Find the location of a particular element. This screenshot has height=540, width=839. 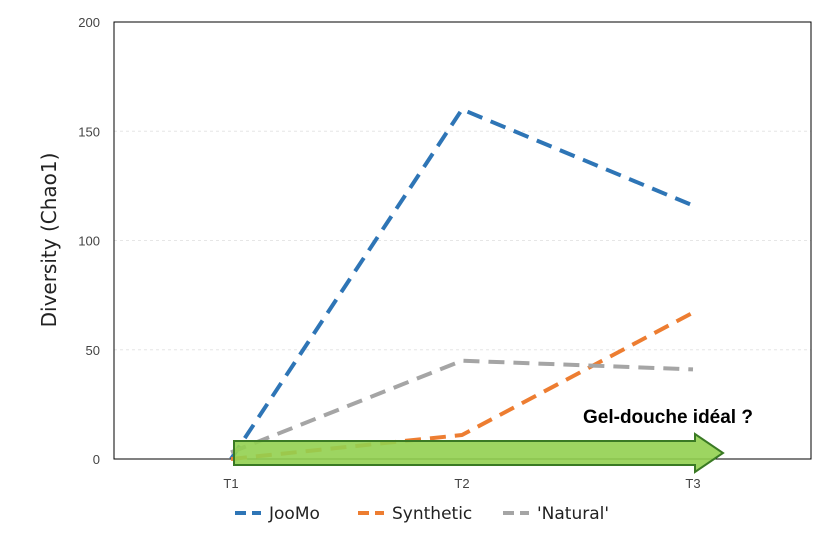

y-axis-label: Diversity (Chao1) is located at coordinates (49, 240).